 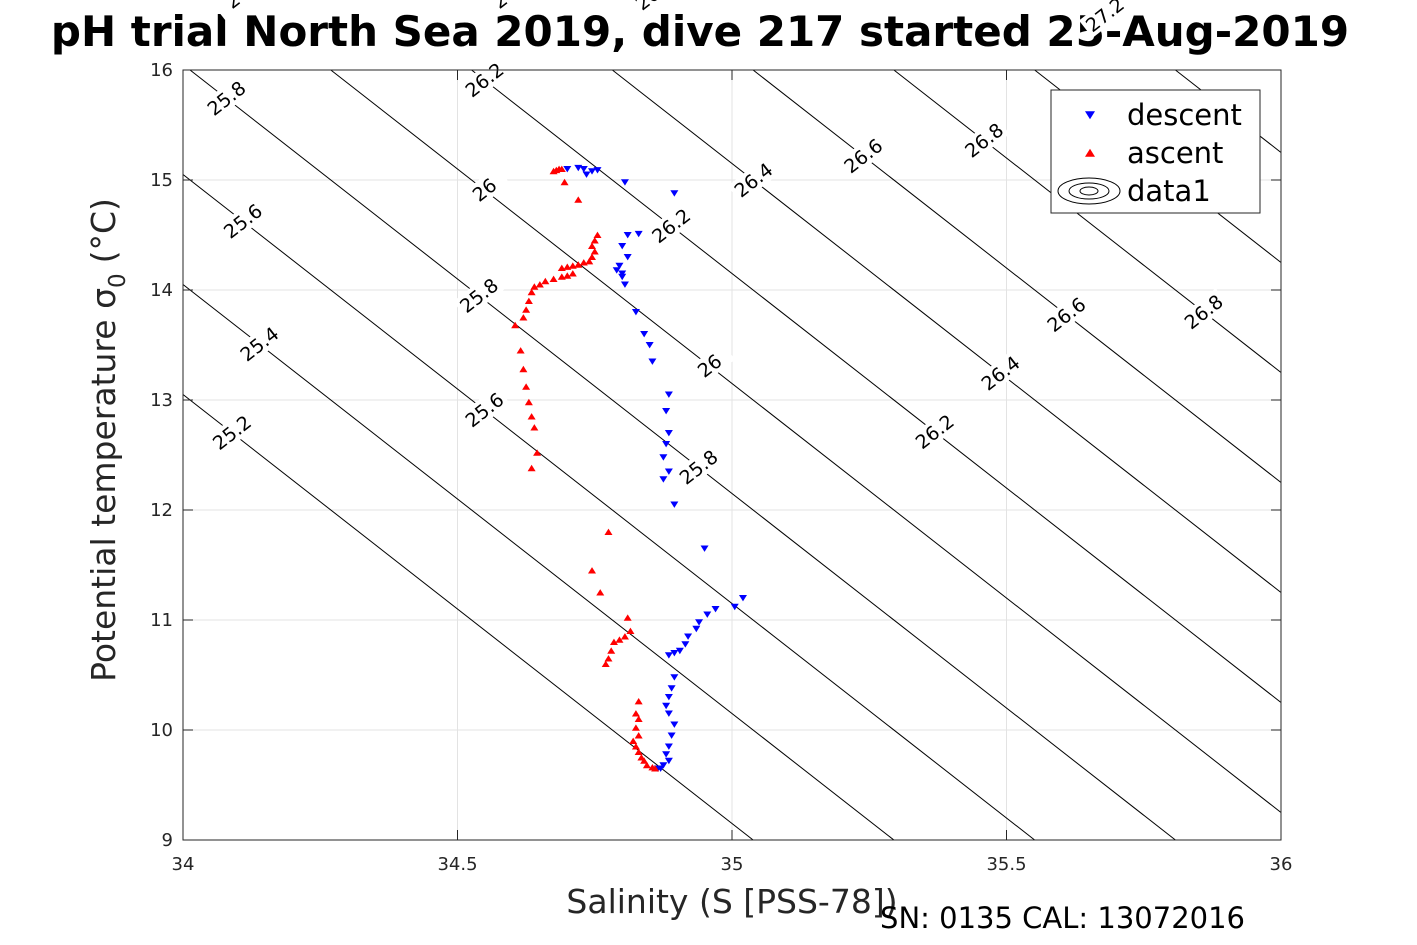 What do you see at coordinates (103, 230) in the screenshot?
I see `y-axis-label-unit: (°C)` at bounding box center [103, 230].